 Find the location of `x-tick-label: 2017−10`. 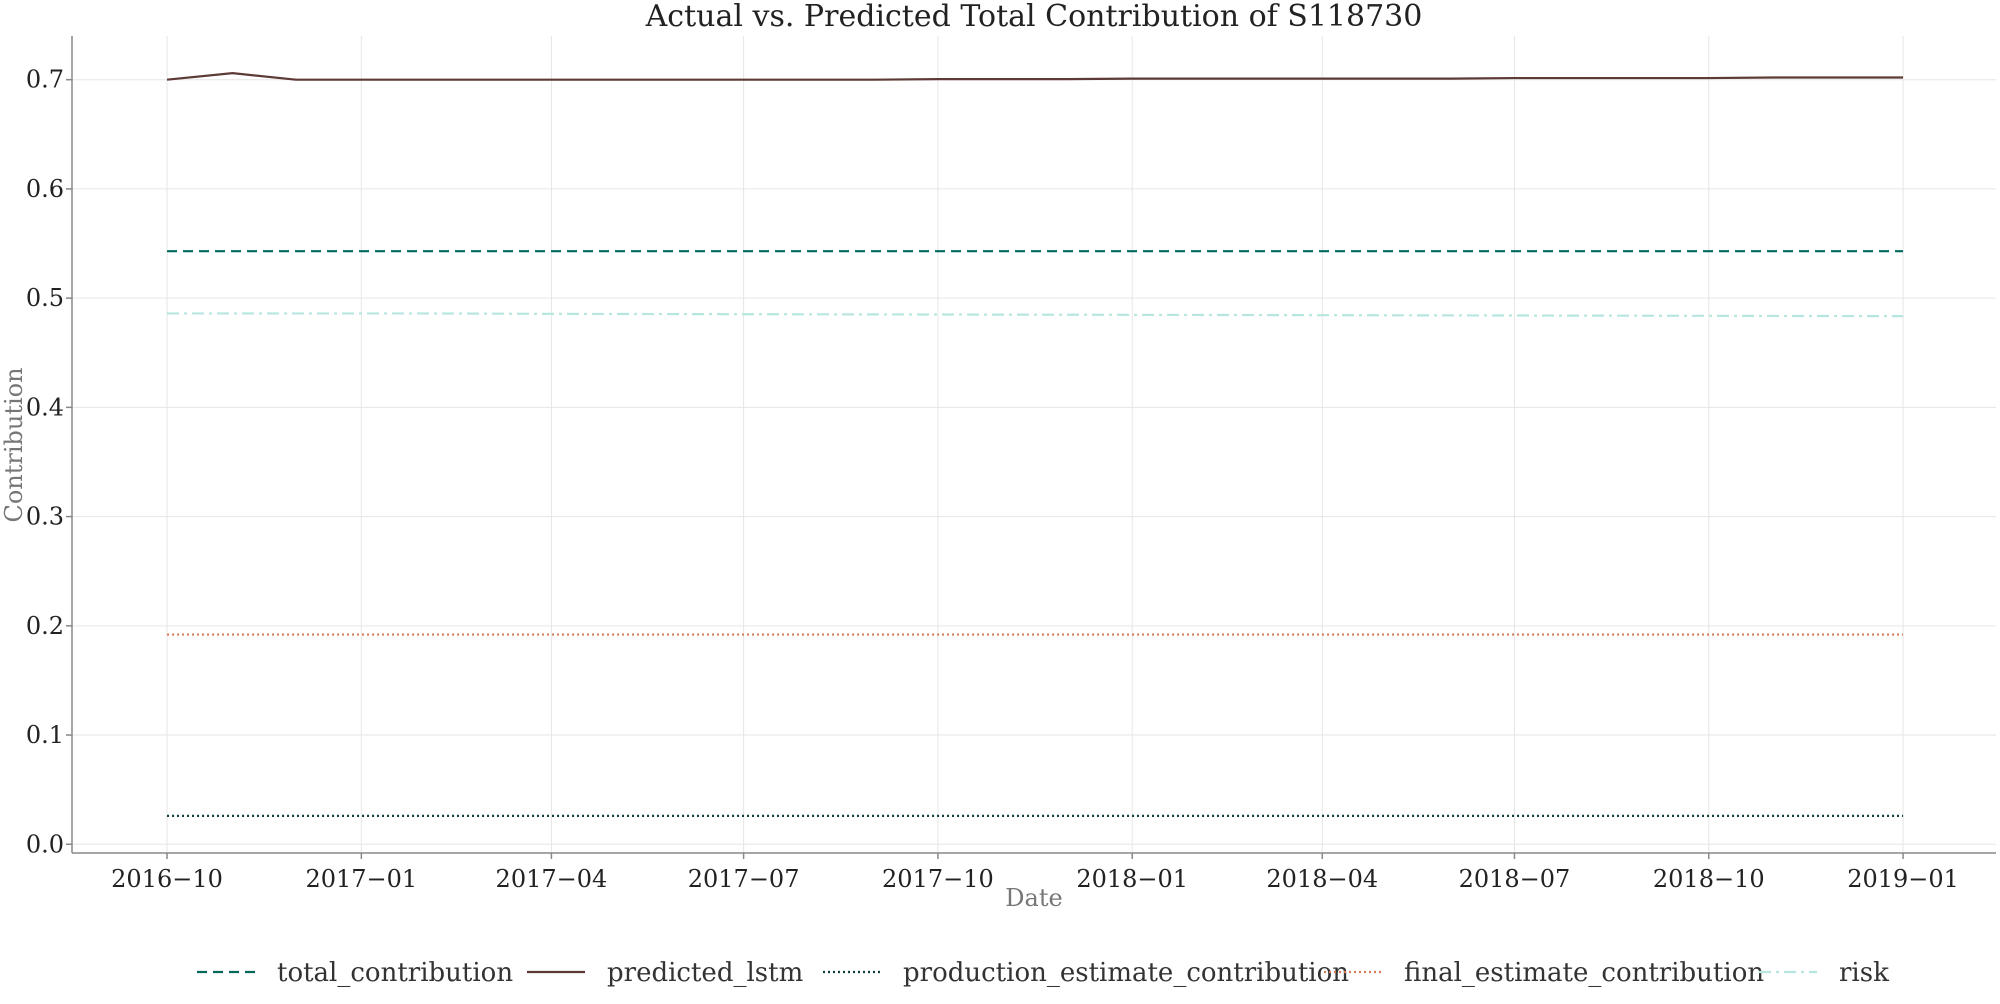

x-tick-label: 2017−10 is located at coordinates (938, 879).